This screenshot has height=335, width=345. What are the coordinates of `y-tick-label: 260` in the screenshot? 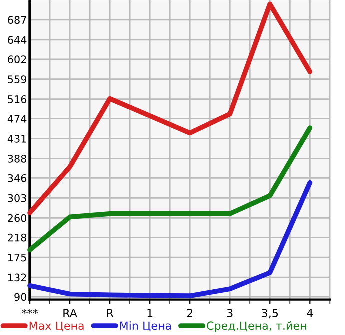 It's located at (17, 218).